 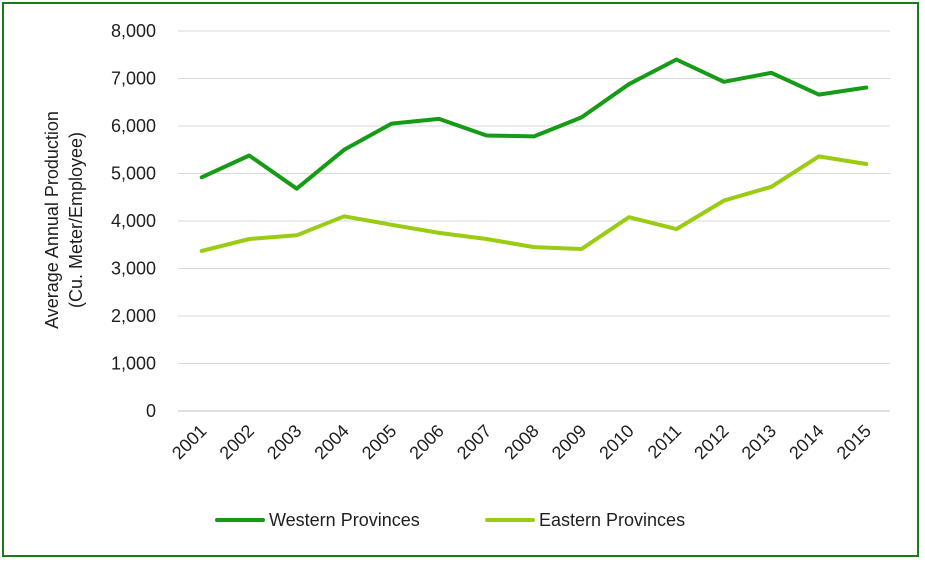 What do you see at coordinates (759, 442) in the screenshot?
I see `x-tick-label: 2013` at bounding box center [759, 442].